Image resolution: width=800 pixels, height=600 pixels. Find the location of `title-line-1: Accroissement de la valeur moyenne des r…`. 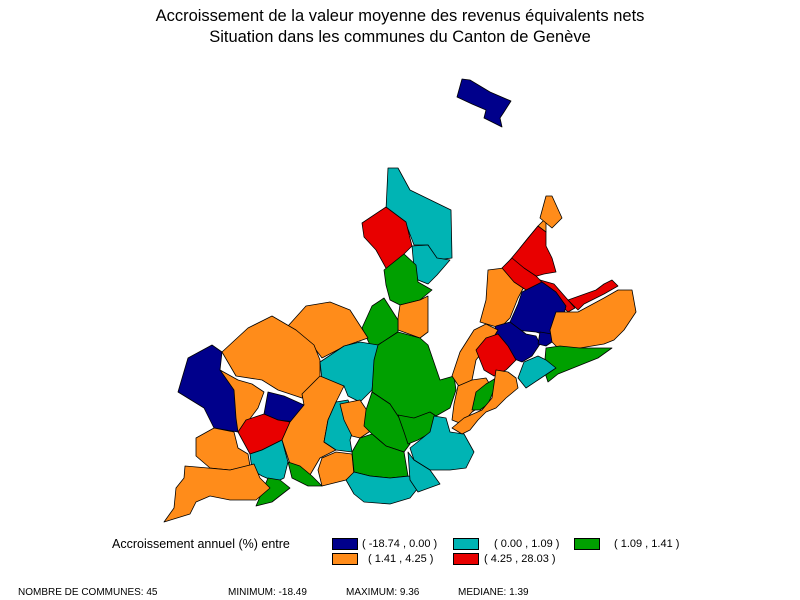

title-line-1: Accroissement de la valeur moyenne des r… is located at coordinates (400, 16).